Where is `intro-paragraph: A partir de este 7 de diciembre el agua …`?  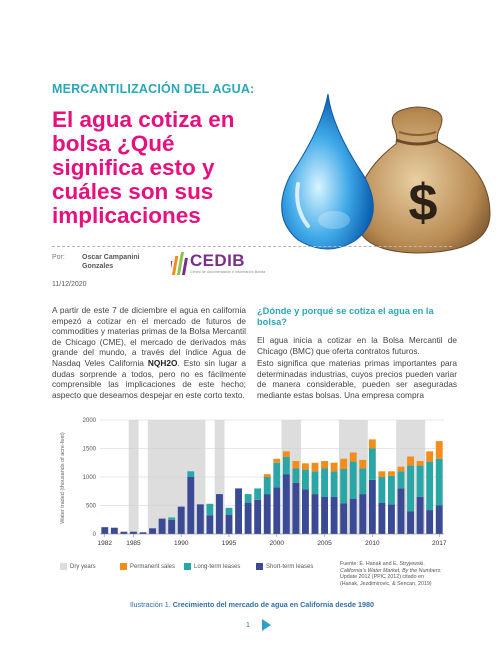
intro-paragraph: A partir de este 7 de diciembre el agua … is located at coordinates (149, 352).